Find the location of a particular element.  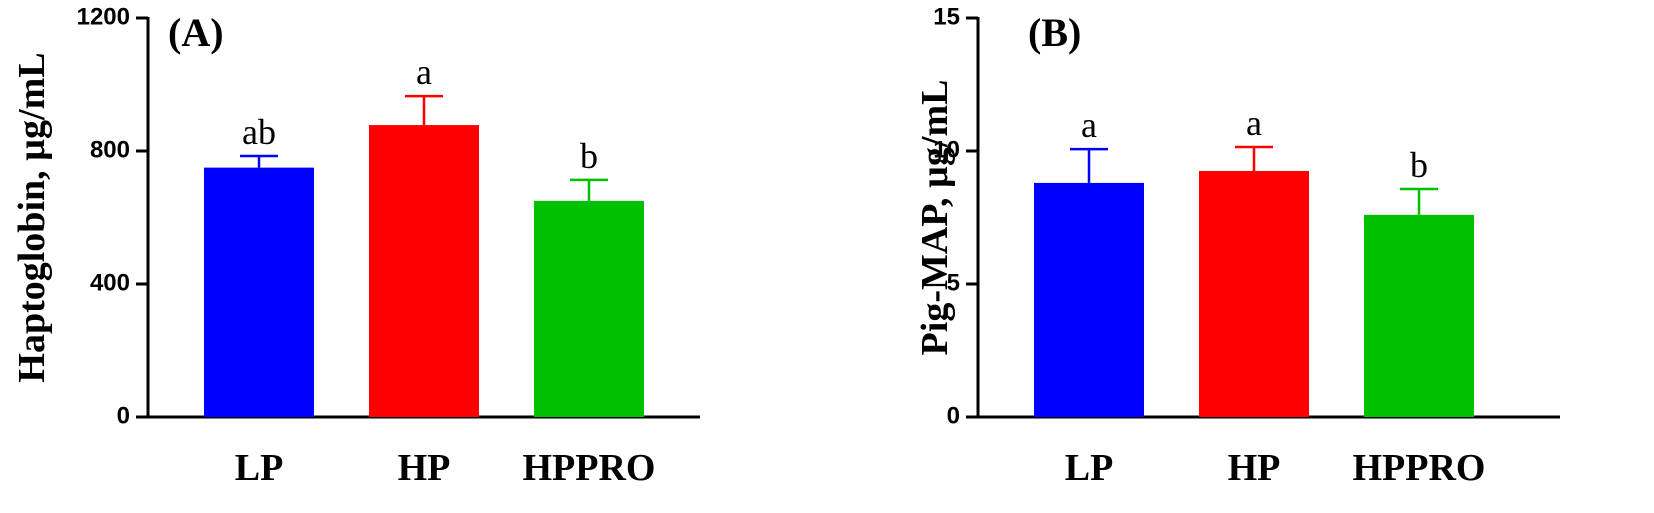

significance-letter: ab is located at coordinates (259, 132).